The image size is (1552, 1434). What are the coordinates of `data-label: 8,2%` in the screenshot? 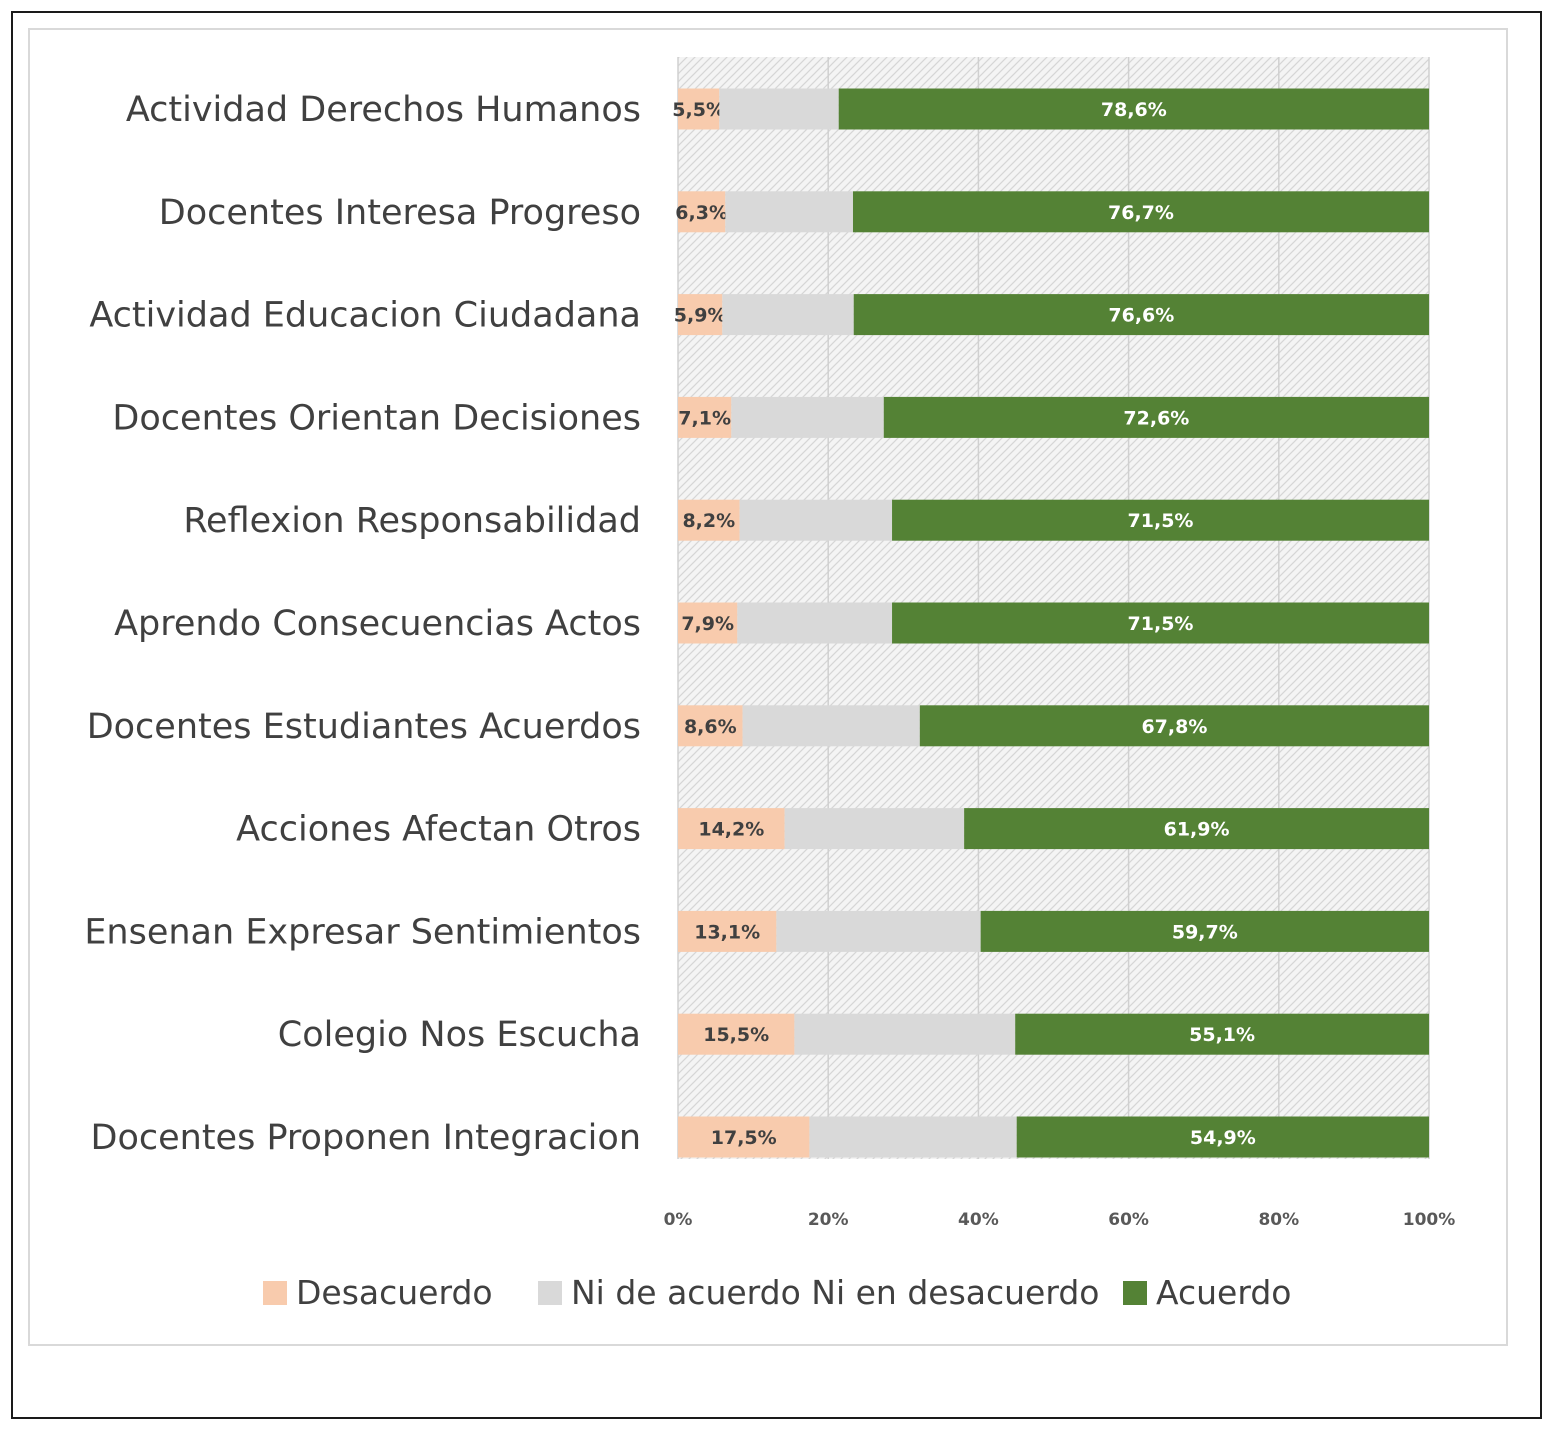 It's located at (708, 521).